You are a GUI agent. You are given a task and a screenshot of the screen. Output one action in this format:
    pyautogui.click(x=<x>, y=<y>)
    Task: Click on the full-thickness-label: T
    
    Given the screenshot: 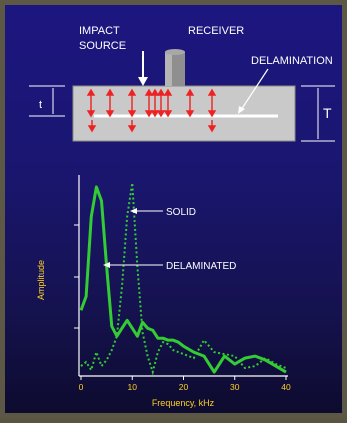 What is the action you would take?
    pyautogui.click(x=327, y=113)
    